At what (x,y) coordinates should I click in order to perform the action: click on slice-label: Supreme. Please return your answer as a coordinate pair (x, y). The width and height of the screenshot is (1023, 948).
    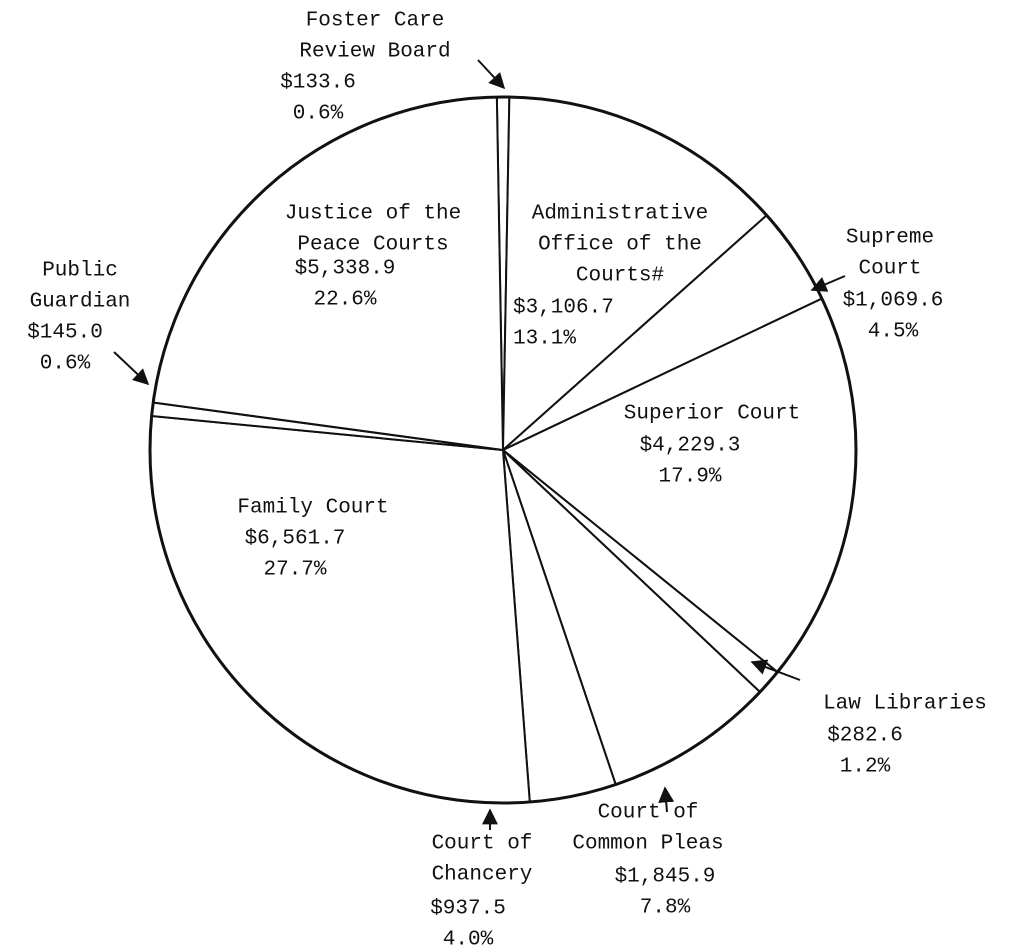
    Looking at the image, I should click on (890, 238).